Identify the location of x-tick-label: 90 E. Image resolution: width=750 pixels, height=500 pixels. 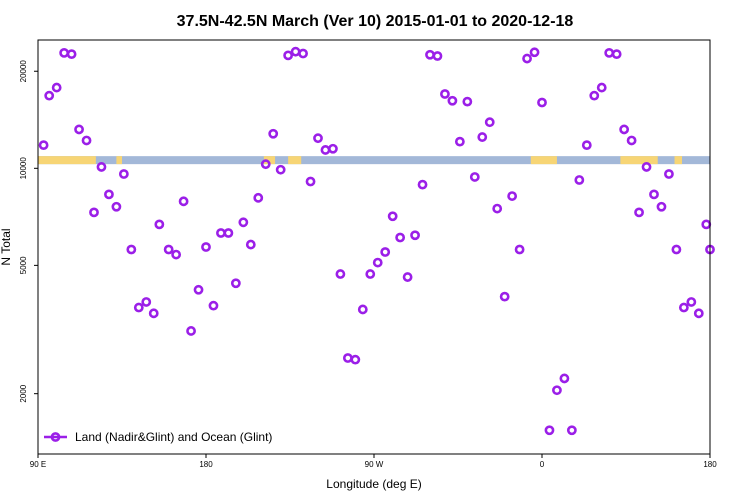
(38, 464).